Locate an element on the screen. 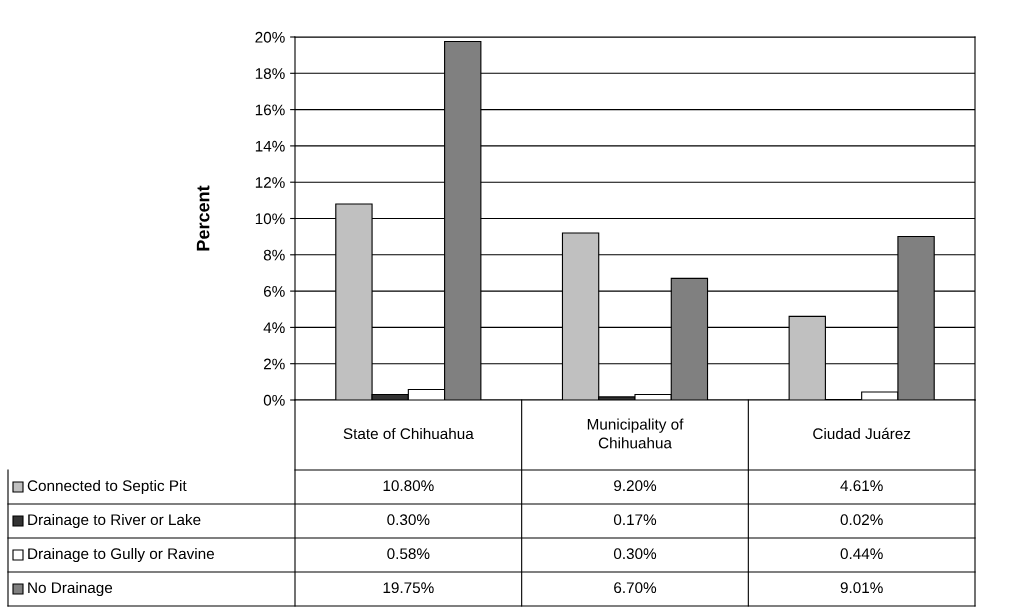  y-tick-label: 14% is located at coordinates (270, 146).